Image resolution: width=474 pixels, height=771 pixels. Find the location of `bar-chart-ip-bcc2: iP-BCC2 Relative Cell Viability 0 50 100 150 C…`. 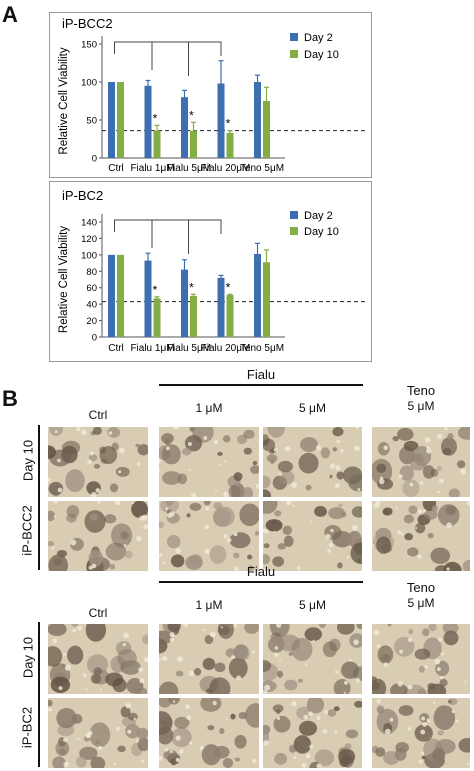

bar-chart-ip-bcc2: iP-BCC2 Relative Cell Viability 0 50 100 150 C… is located at coordinates (211, 95).